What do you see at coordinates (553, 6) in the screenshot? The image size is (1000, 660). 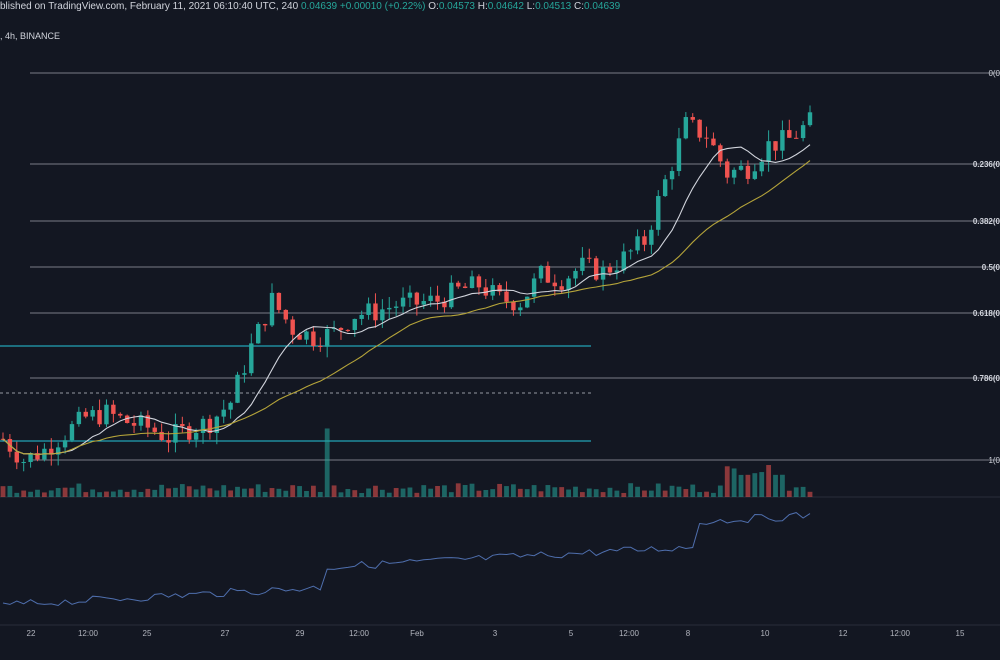 I see `low-value: 0.04513` at bounding box center [553, 6].